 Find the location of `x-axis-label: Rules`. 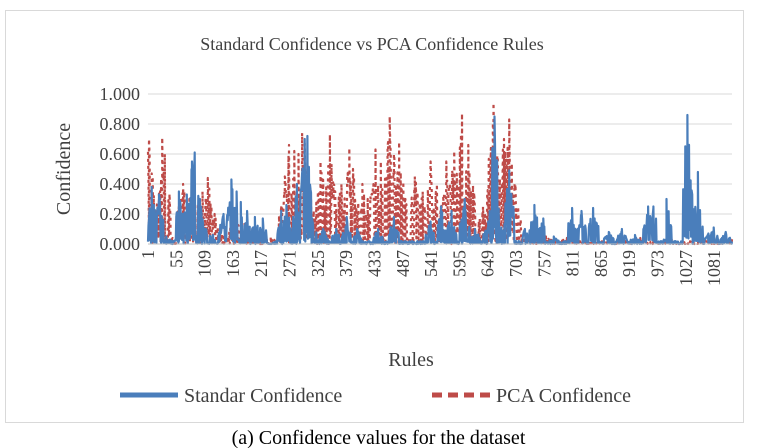

x-axis-label: Rules is located at coordinates (411, 360).